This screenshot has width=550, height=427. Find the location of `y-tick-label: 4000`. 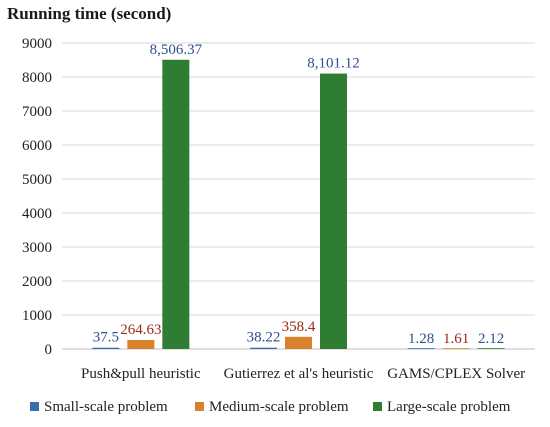

y-tick-label: 4000 is located at coordinates (37, 214).